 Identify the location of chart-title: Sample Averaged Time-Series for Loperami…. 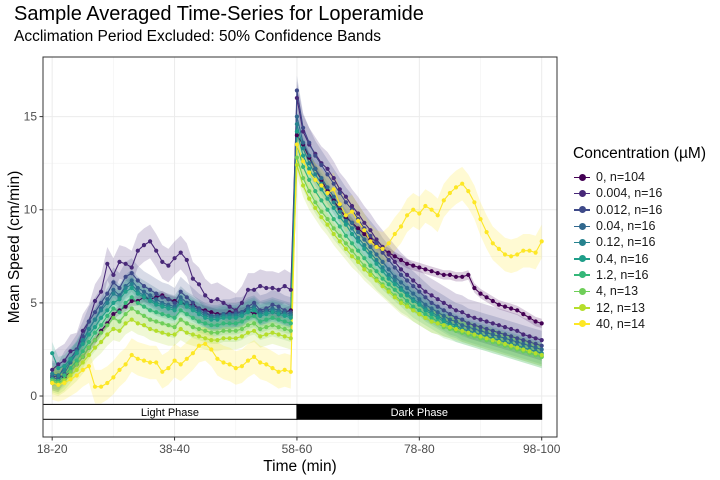
(219, 14).